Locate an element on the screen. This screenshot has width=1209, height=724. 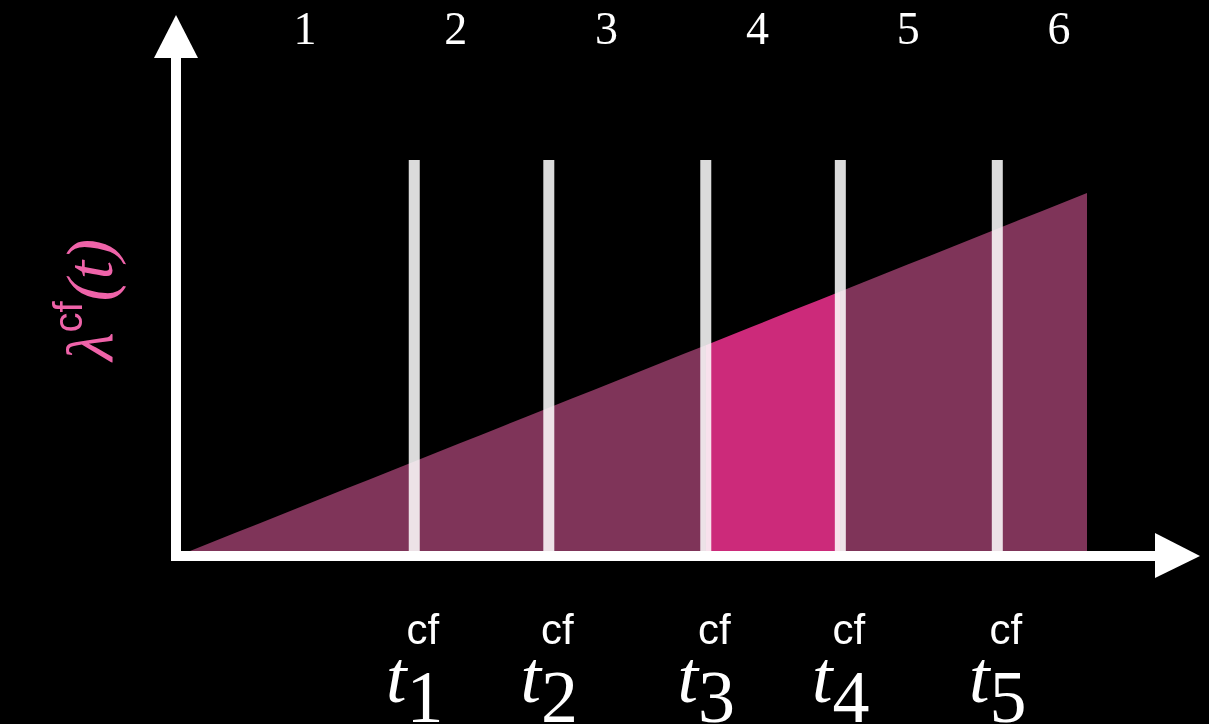
text: 3 is located at coordinates (607, 28).